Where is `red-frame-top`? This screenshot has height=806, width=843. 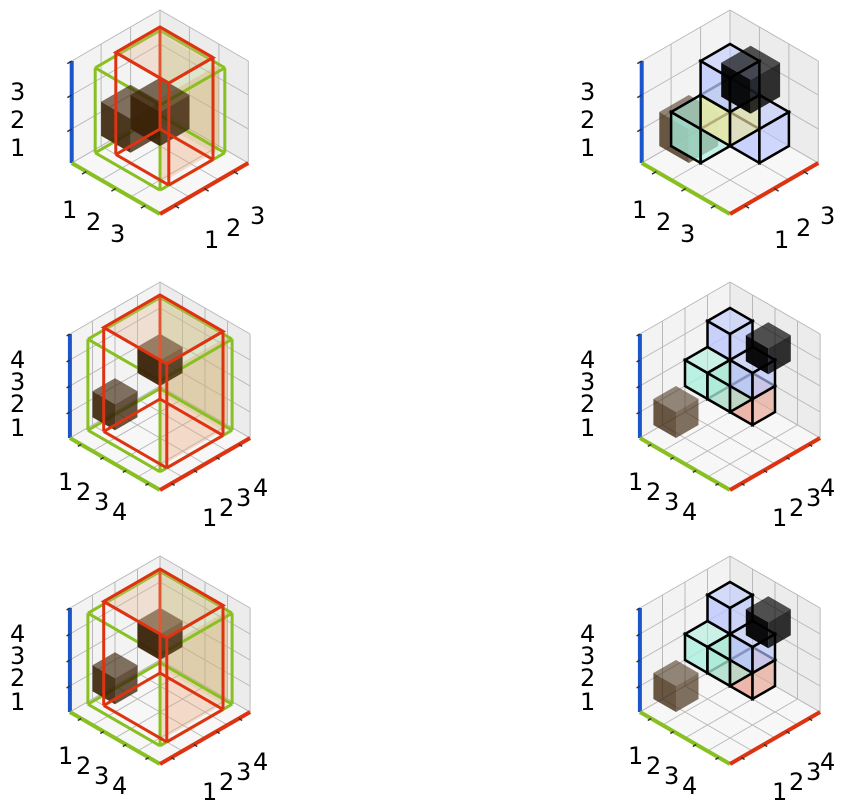 red-frame-top is located at coordinates (163, 329).